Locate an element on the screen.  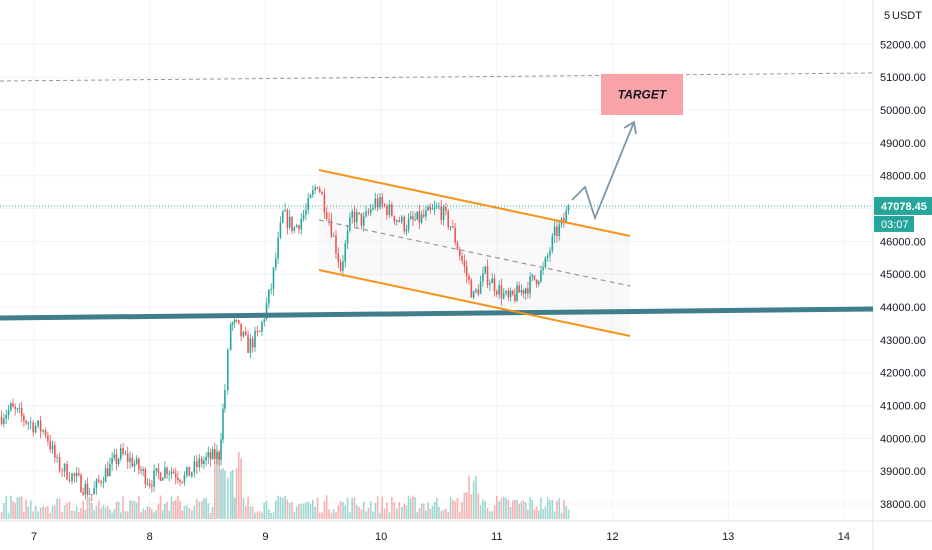
time-tick-label: 14 is located at coordinates (844, 537).